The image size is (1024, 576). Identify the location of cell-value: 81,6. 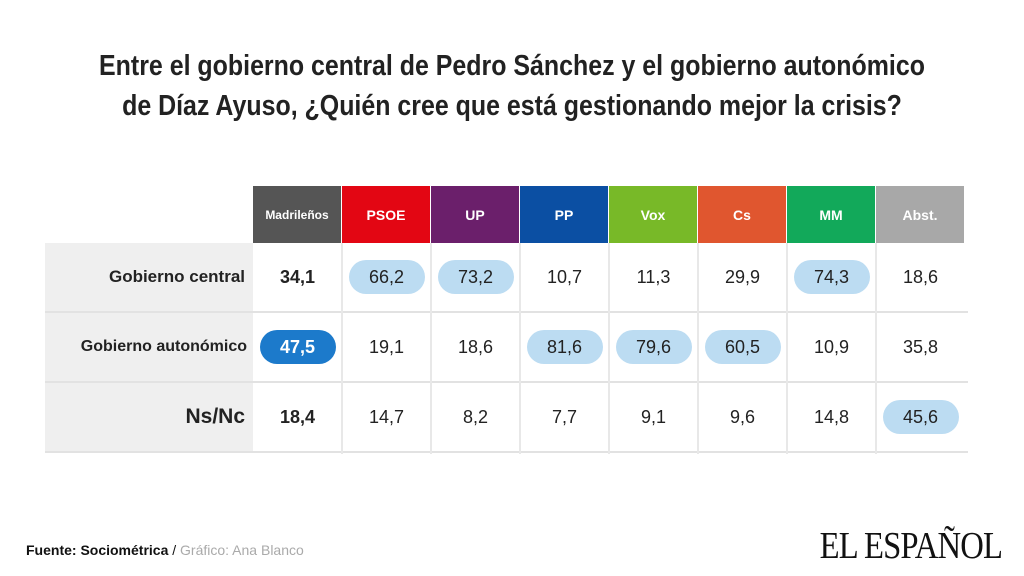
(564, 347).